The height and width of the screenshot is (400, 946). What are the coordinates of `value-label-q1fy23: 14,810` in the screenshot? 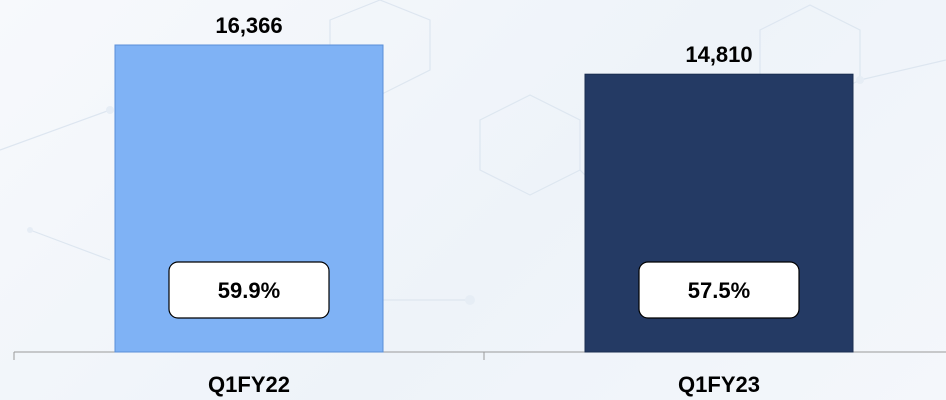 It's located at (718, 54).